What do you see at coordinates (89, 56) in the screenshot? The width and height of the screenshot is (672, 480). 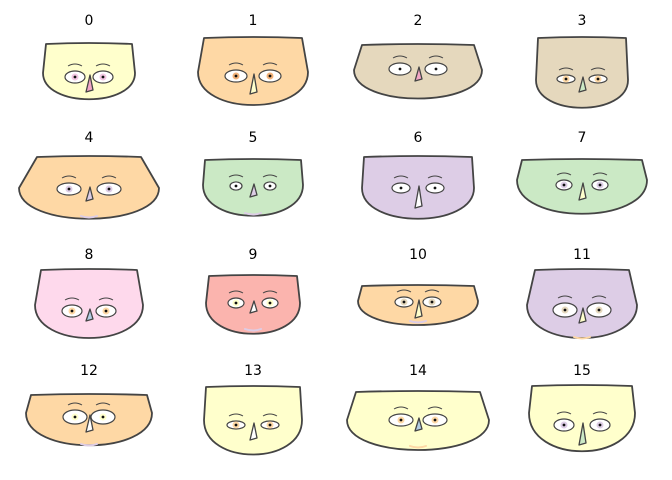 I see `face-0: 0` at bounding box center [89, 56].